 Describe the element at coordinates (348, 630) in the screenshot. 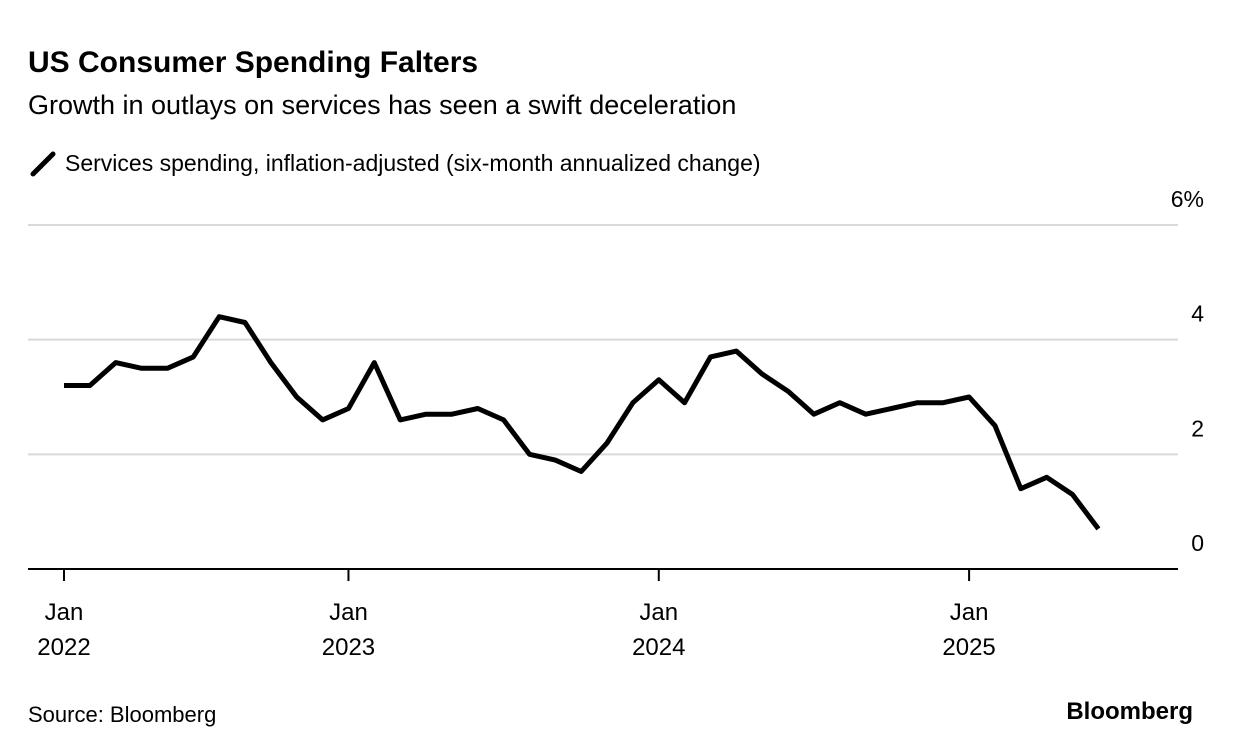

I see `x-tick-label: Jan 2023` at that location.